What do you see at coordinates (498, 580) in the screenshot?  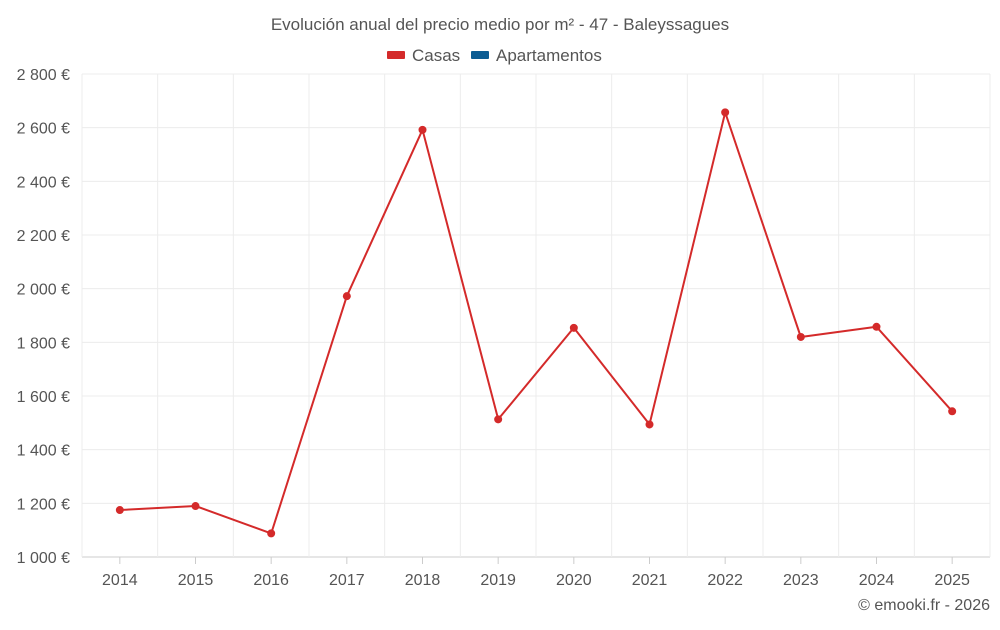 I see `x-tick-label: 2019` at bounding box center [498, 580].